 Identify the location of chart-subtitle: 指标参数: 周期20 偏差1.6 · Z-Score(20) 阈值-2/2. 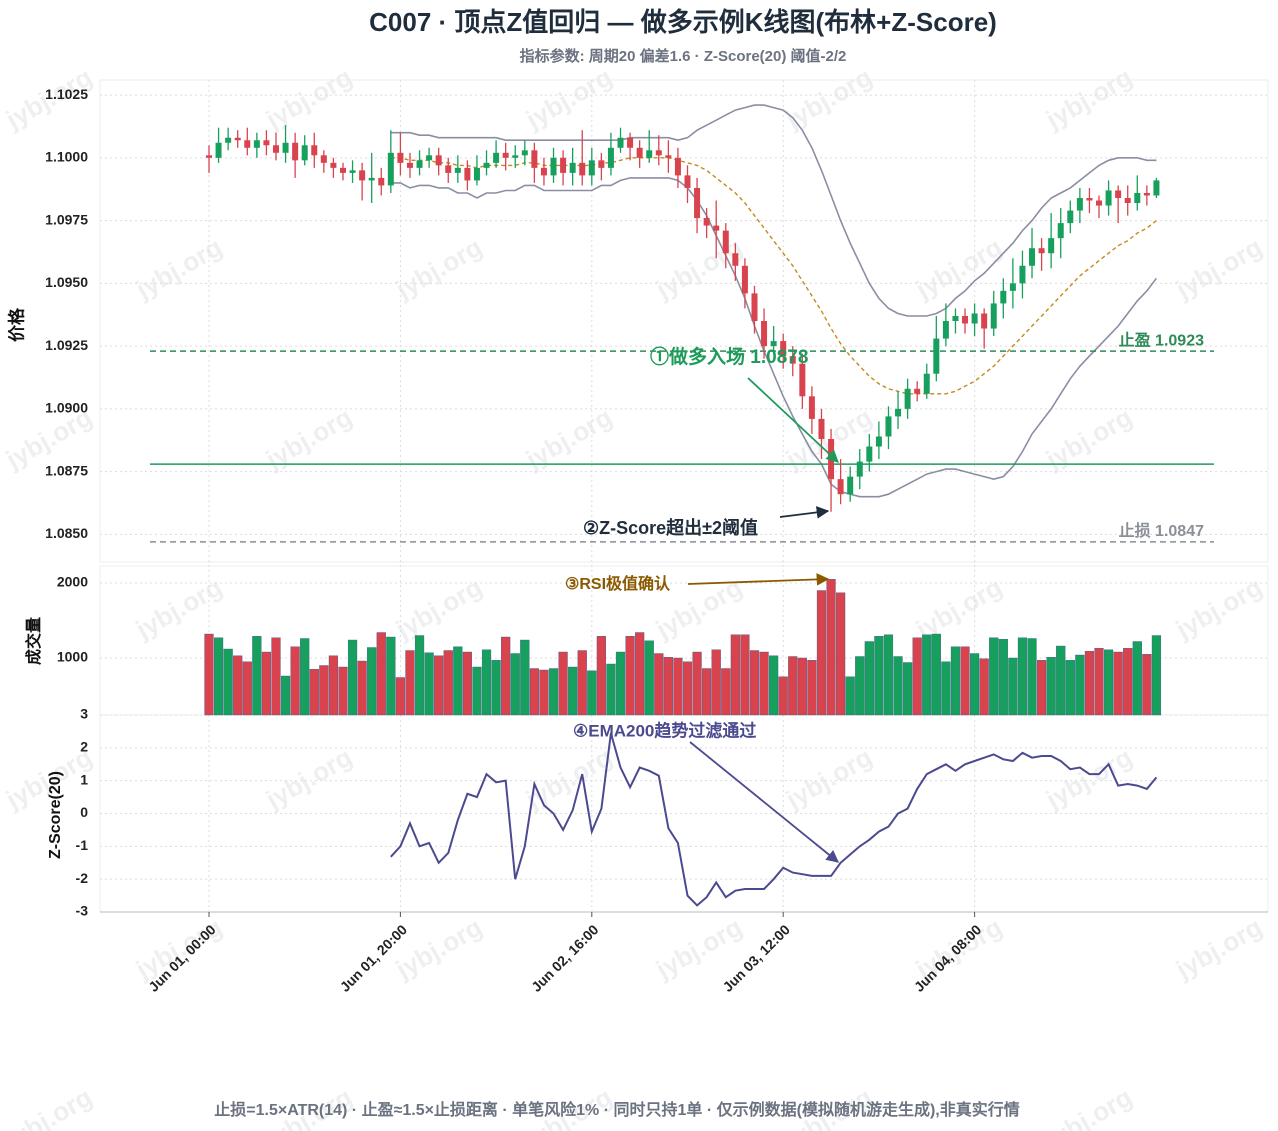
(683, 56).